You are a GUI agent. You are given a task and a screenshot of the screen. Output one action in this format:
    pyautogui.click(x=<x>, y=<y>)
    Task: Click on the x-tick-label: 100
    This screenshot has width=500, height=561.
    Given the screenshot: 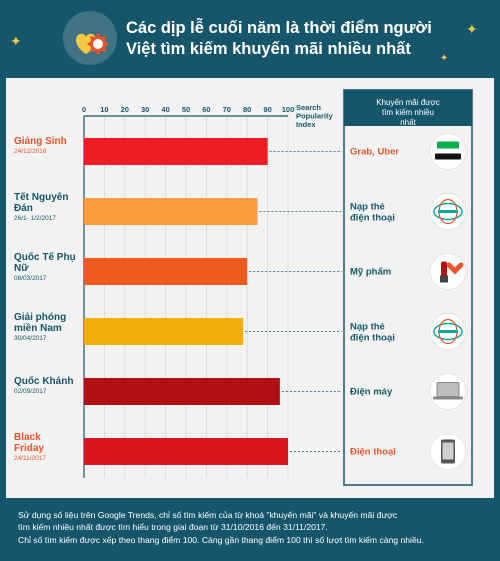 What is the action you would take?
    pyautogui.click(x=288, y=109)
    